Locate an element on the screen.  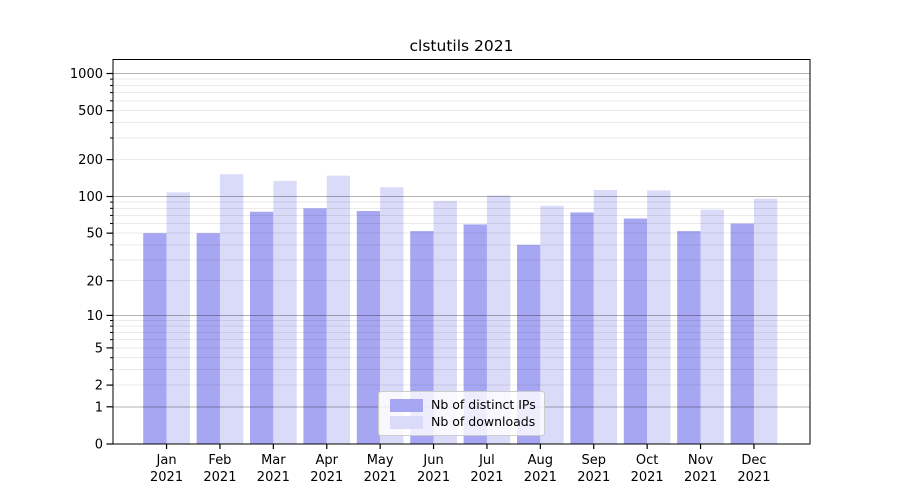
chart-title: clstutils 2021 is located at coordinates (461, 46).